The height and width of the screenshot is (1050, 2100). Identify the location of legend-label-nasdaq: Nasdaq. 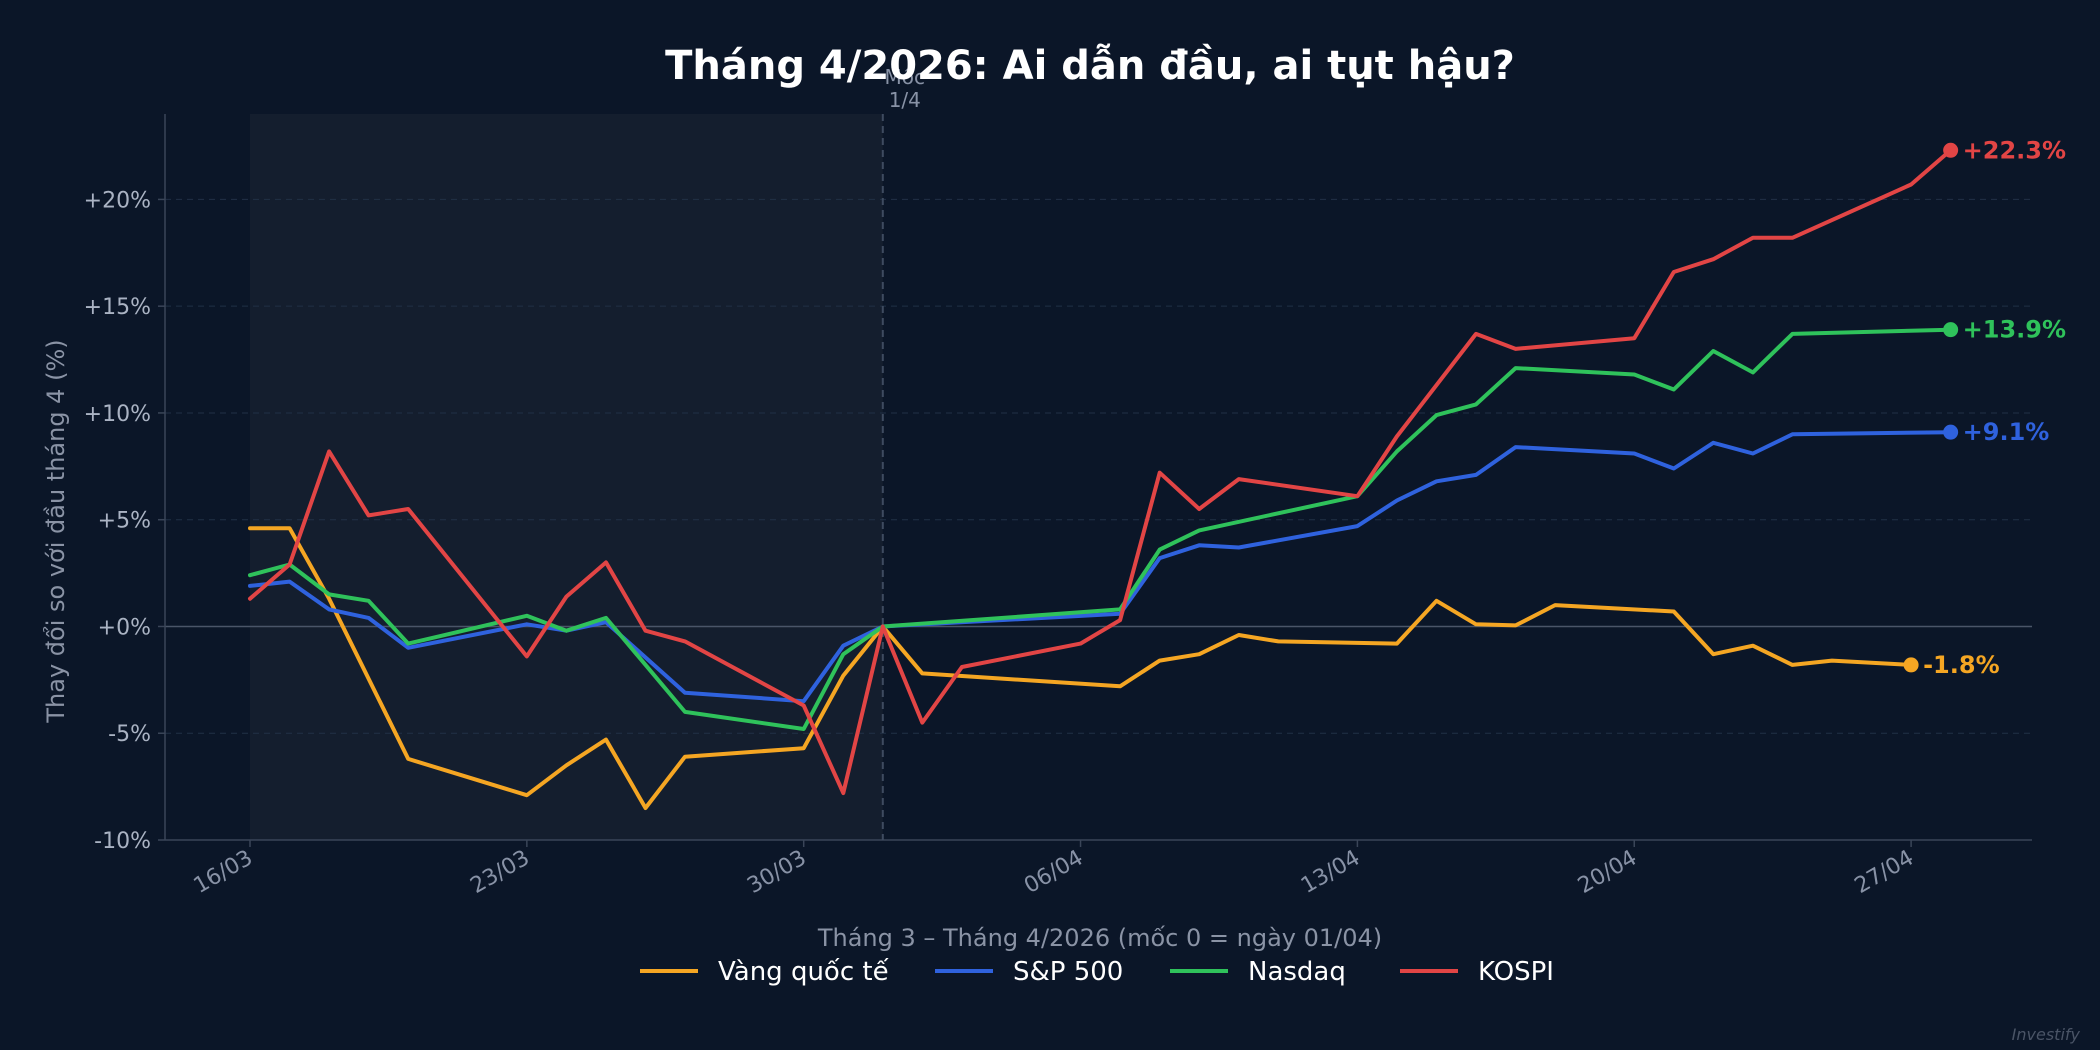
(1297, 972).